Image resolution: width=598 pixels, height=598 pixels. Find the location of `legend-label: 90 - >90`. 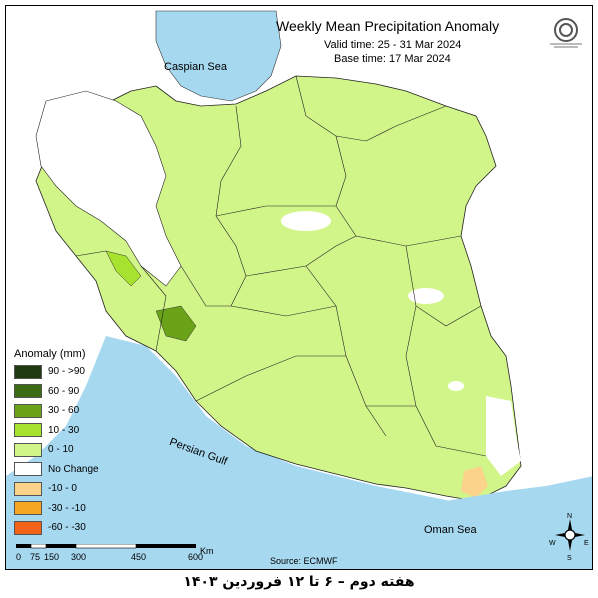

legend-label: 90 - >90 is located at coordinates (66, 372).